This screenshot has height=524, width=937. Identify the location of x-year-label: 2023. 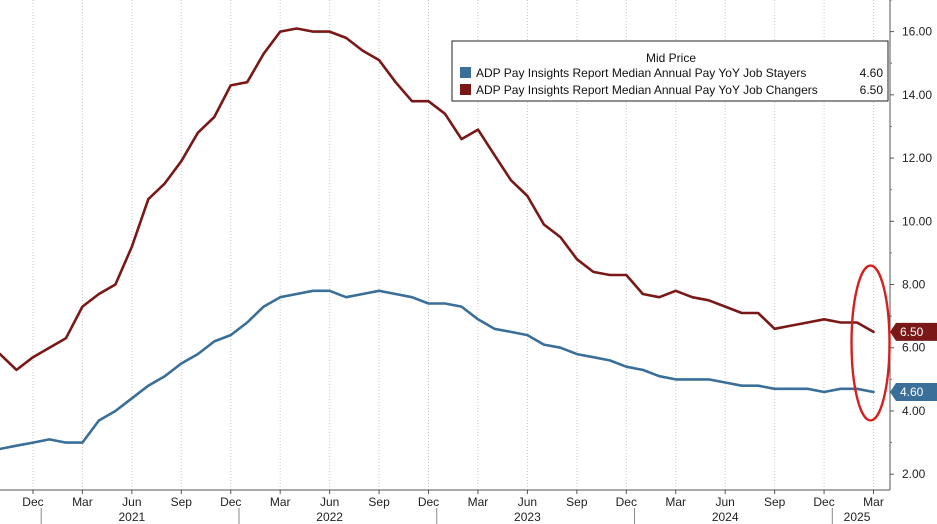
(527, 517).